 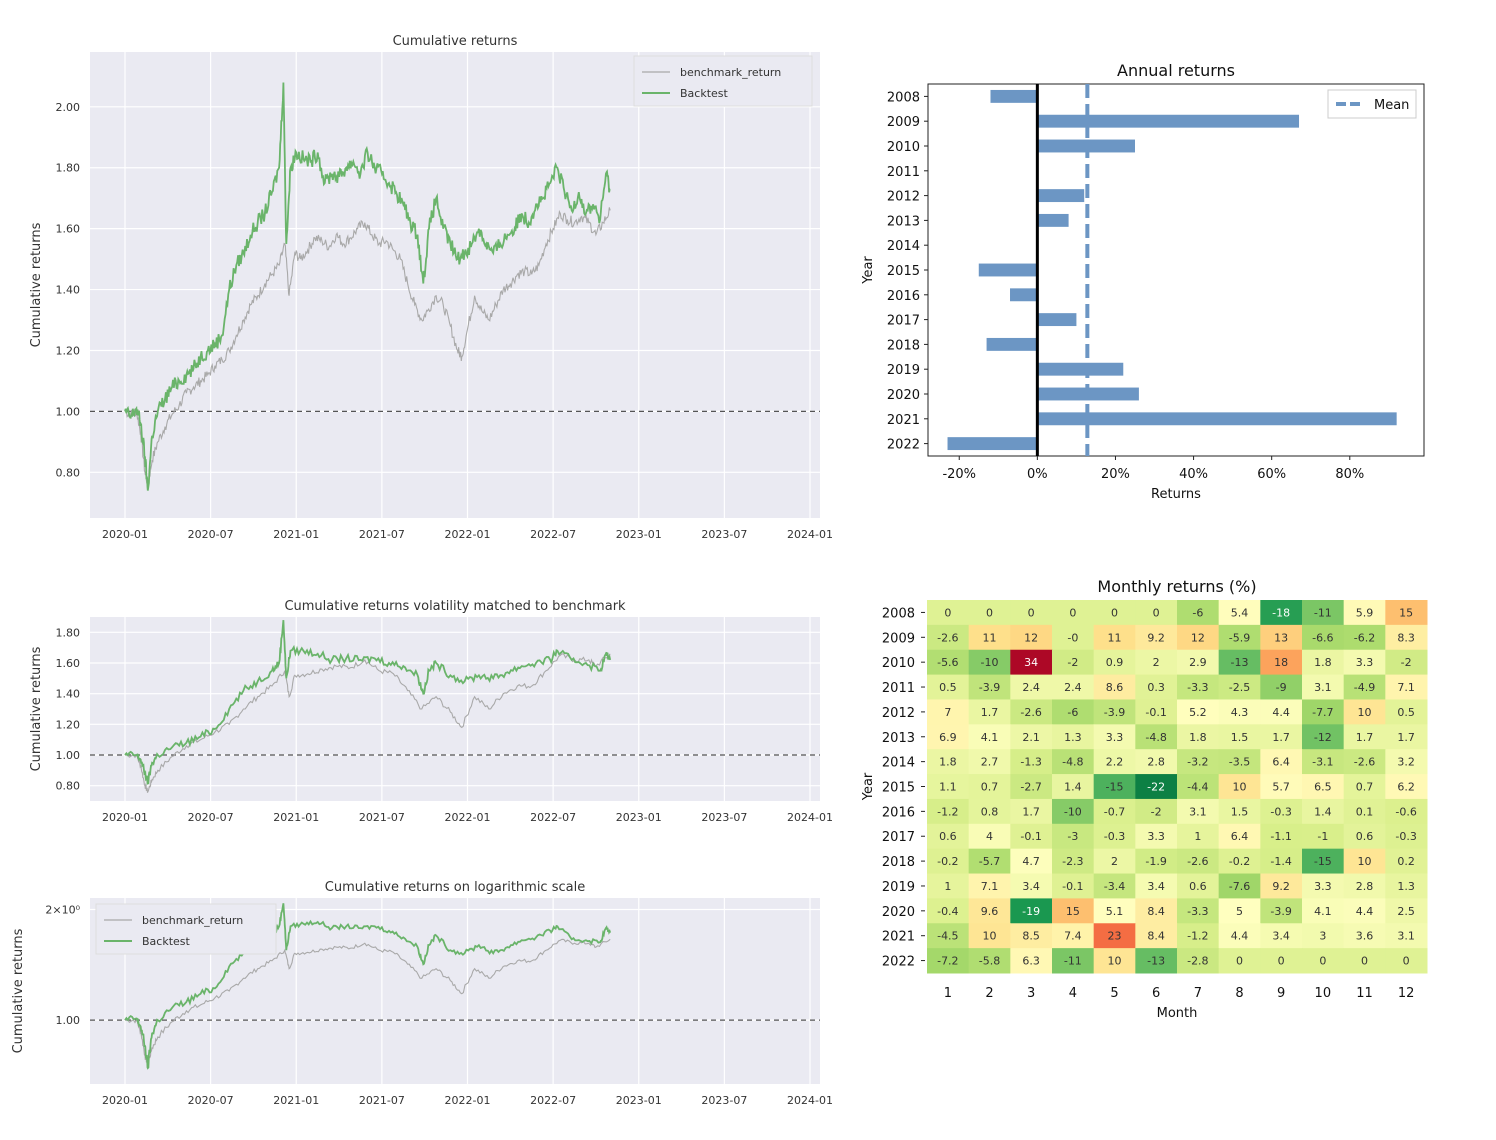 I want to click on x-tick-label: 9, so click(x=1281, y=993).